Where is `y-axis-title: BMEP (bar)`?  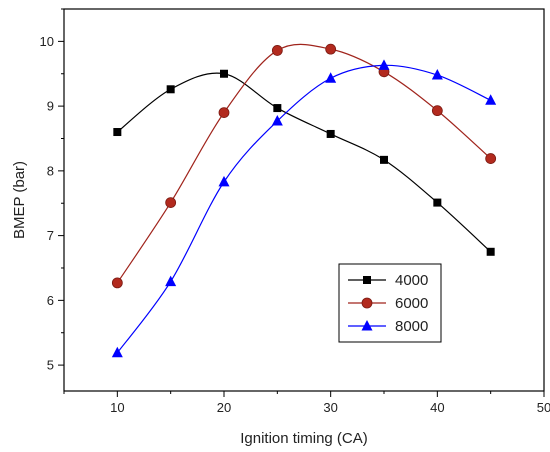
y-axis-title: BMEP (bar) is located at coordinates (19, 200).